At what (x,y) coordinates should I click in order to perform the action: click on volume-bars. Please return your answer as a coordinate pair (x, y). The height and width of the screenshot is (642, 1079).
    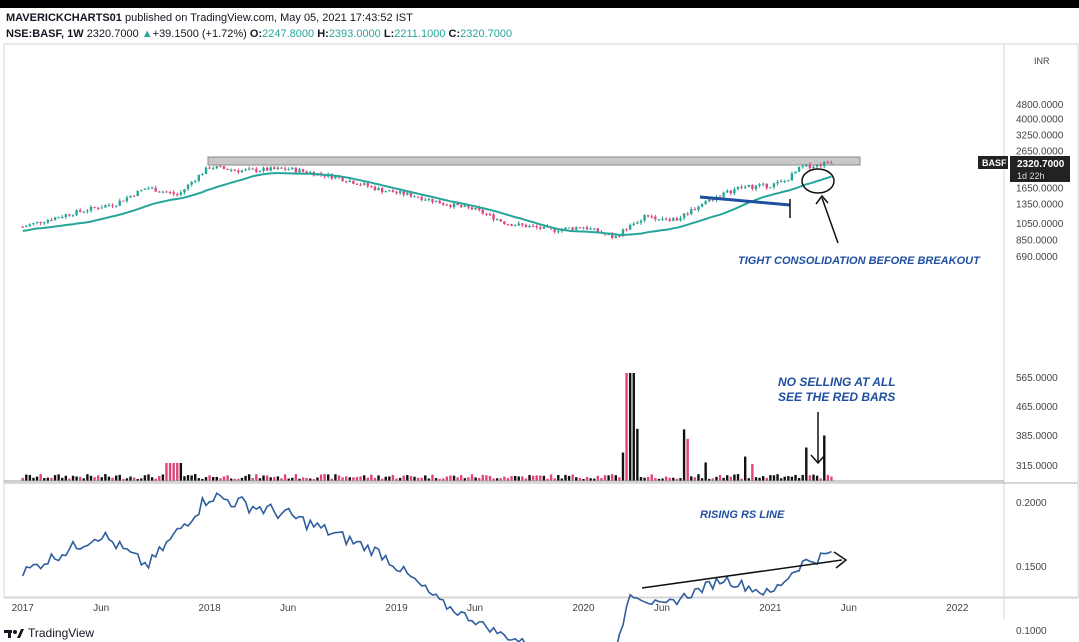
    Looking at the image, I should click on (426, 427).